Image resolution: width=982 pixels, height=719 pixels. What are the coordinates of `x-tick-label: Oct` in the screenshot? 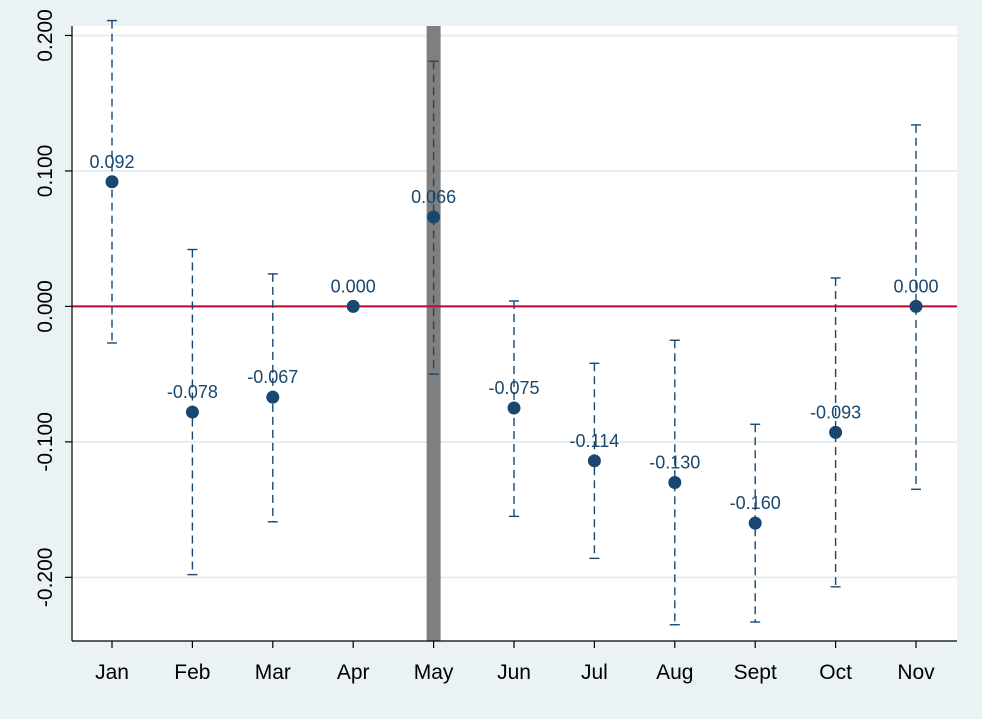 It's located at (835, 672).